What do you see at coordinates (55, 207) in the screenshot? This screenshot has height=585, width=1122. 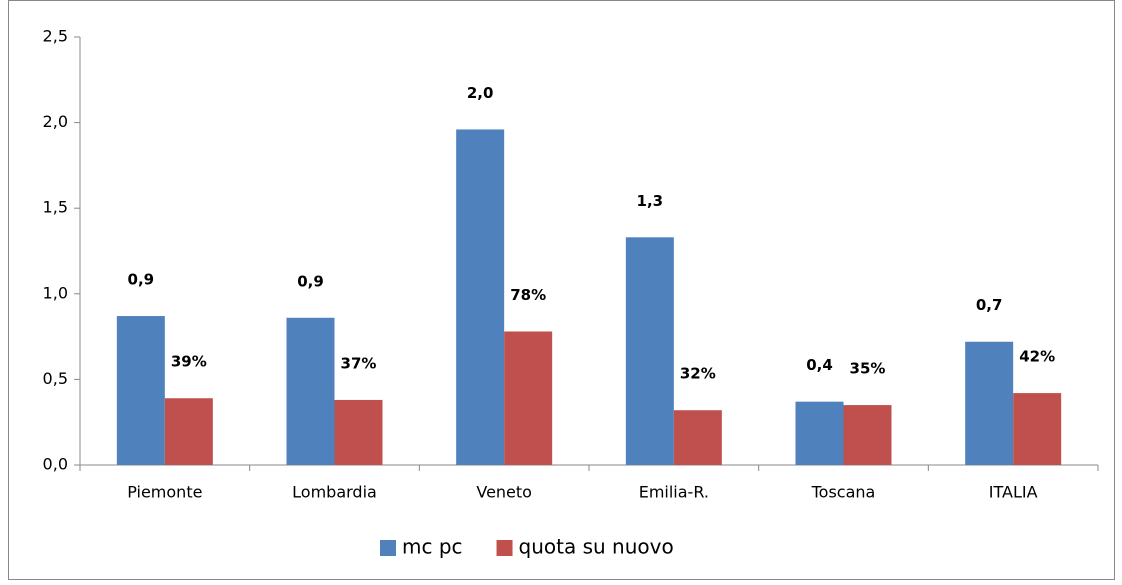 I see `y-tick-label: 1,5` at bounding box center [55, 207].